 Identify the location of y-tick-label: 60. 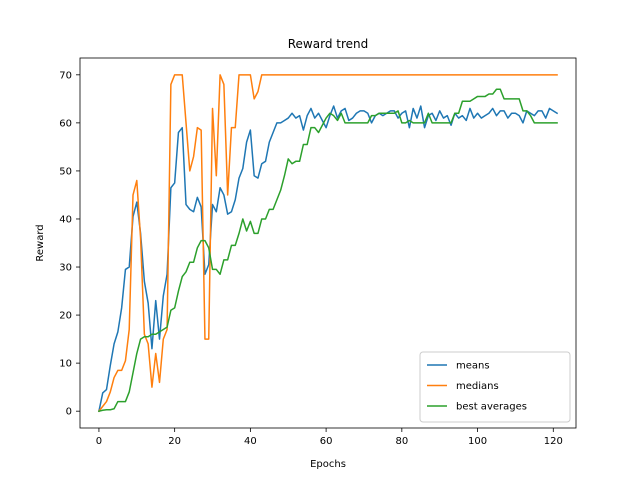
(65, 123).